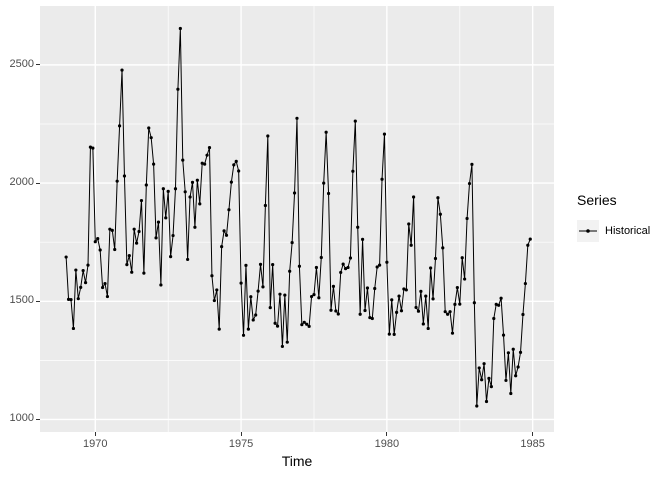 The image size is (672, 480). I want to click on x-tick-label: 1985, so click(532, 444).